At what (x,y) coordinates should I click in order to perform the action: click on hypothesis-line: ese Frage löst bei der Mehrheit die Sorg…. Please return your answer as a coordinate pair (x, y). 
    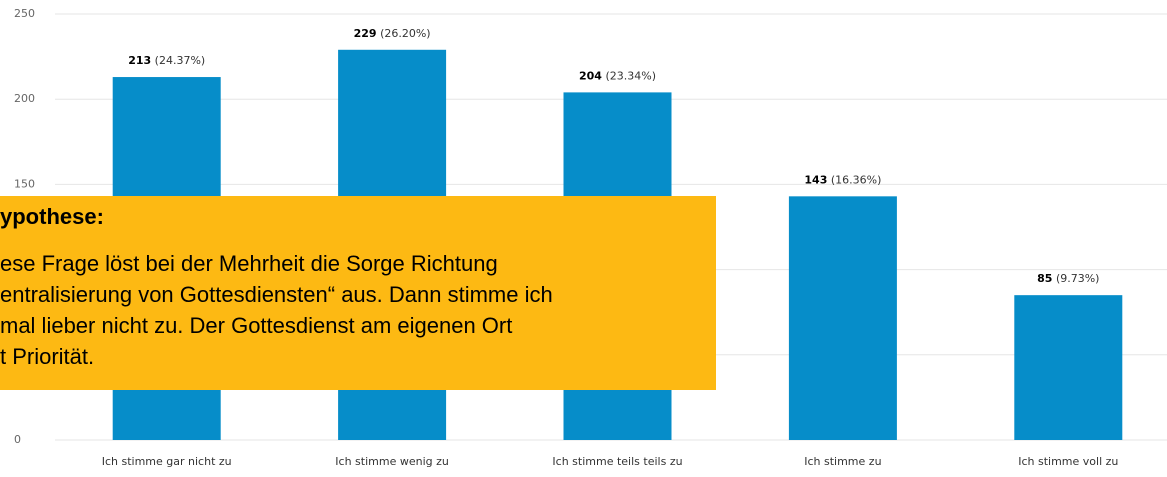
    Looking at the image, I should click on (249, 263).